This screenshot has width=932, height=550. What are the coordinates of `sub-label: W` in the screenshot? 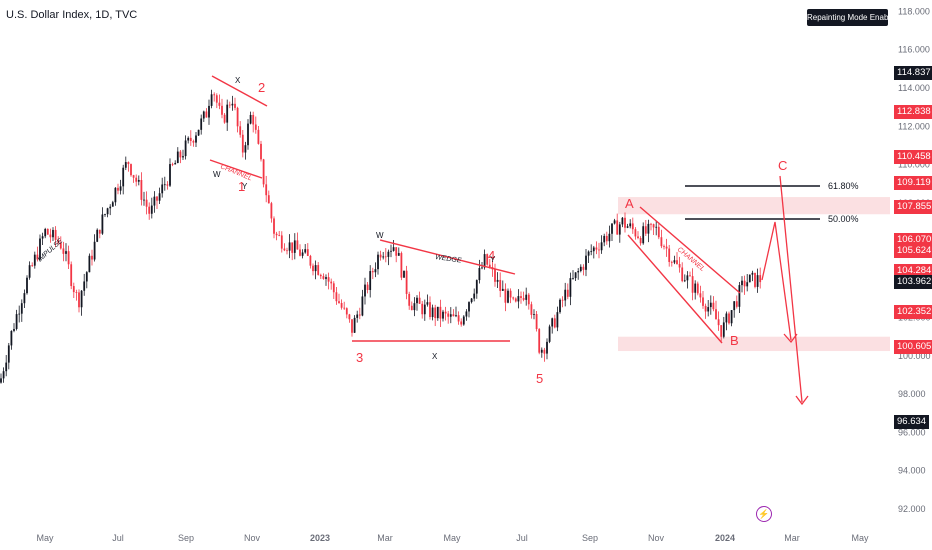 It's located at (217, 174).